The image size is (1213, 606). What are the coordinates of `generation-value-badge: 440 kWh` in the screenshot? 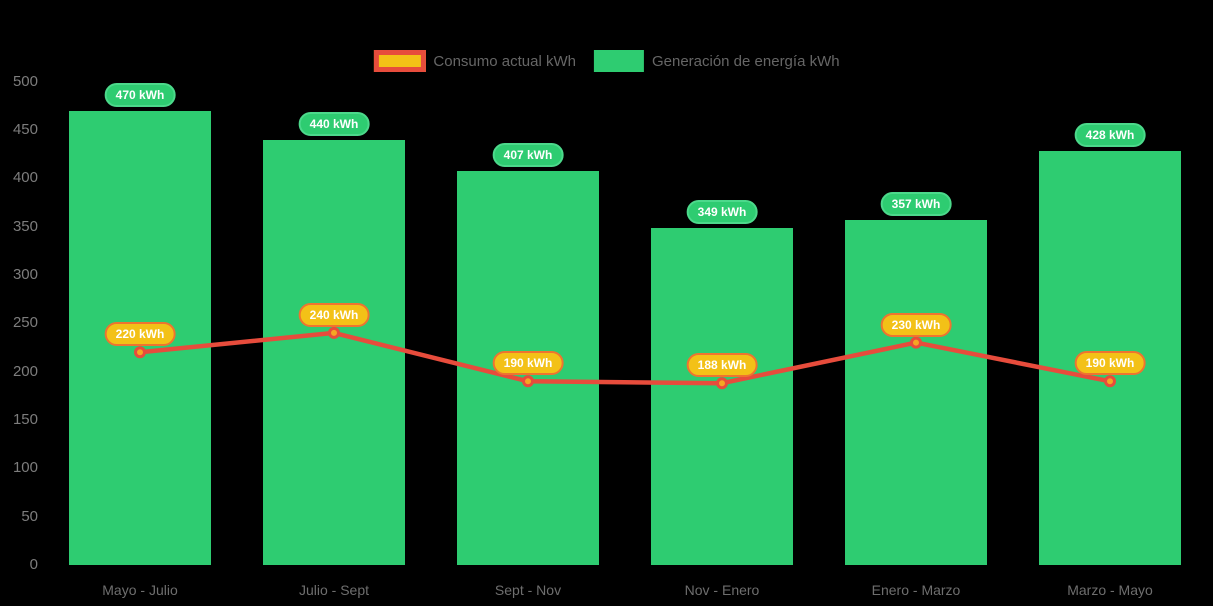 It's located at (334, 123).